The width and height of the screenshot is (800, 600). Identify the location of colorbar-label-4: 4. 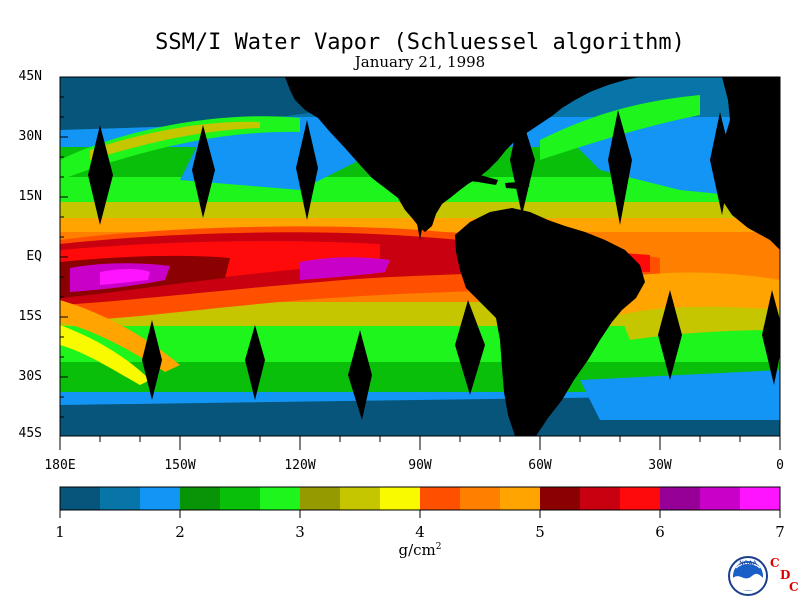
(420, 532).